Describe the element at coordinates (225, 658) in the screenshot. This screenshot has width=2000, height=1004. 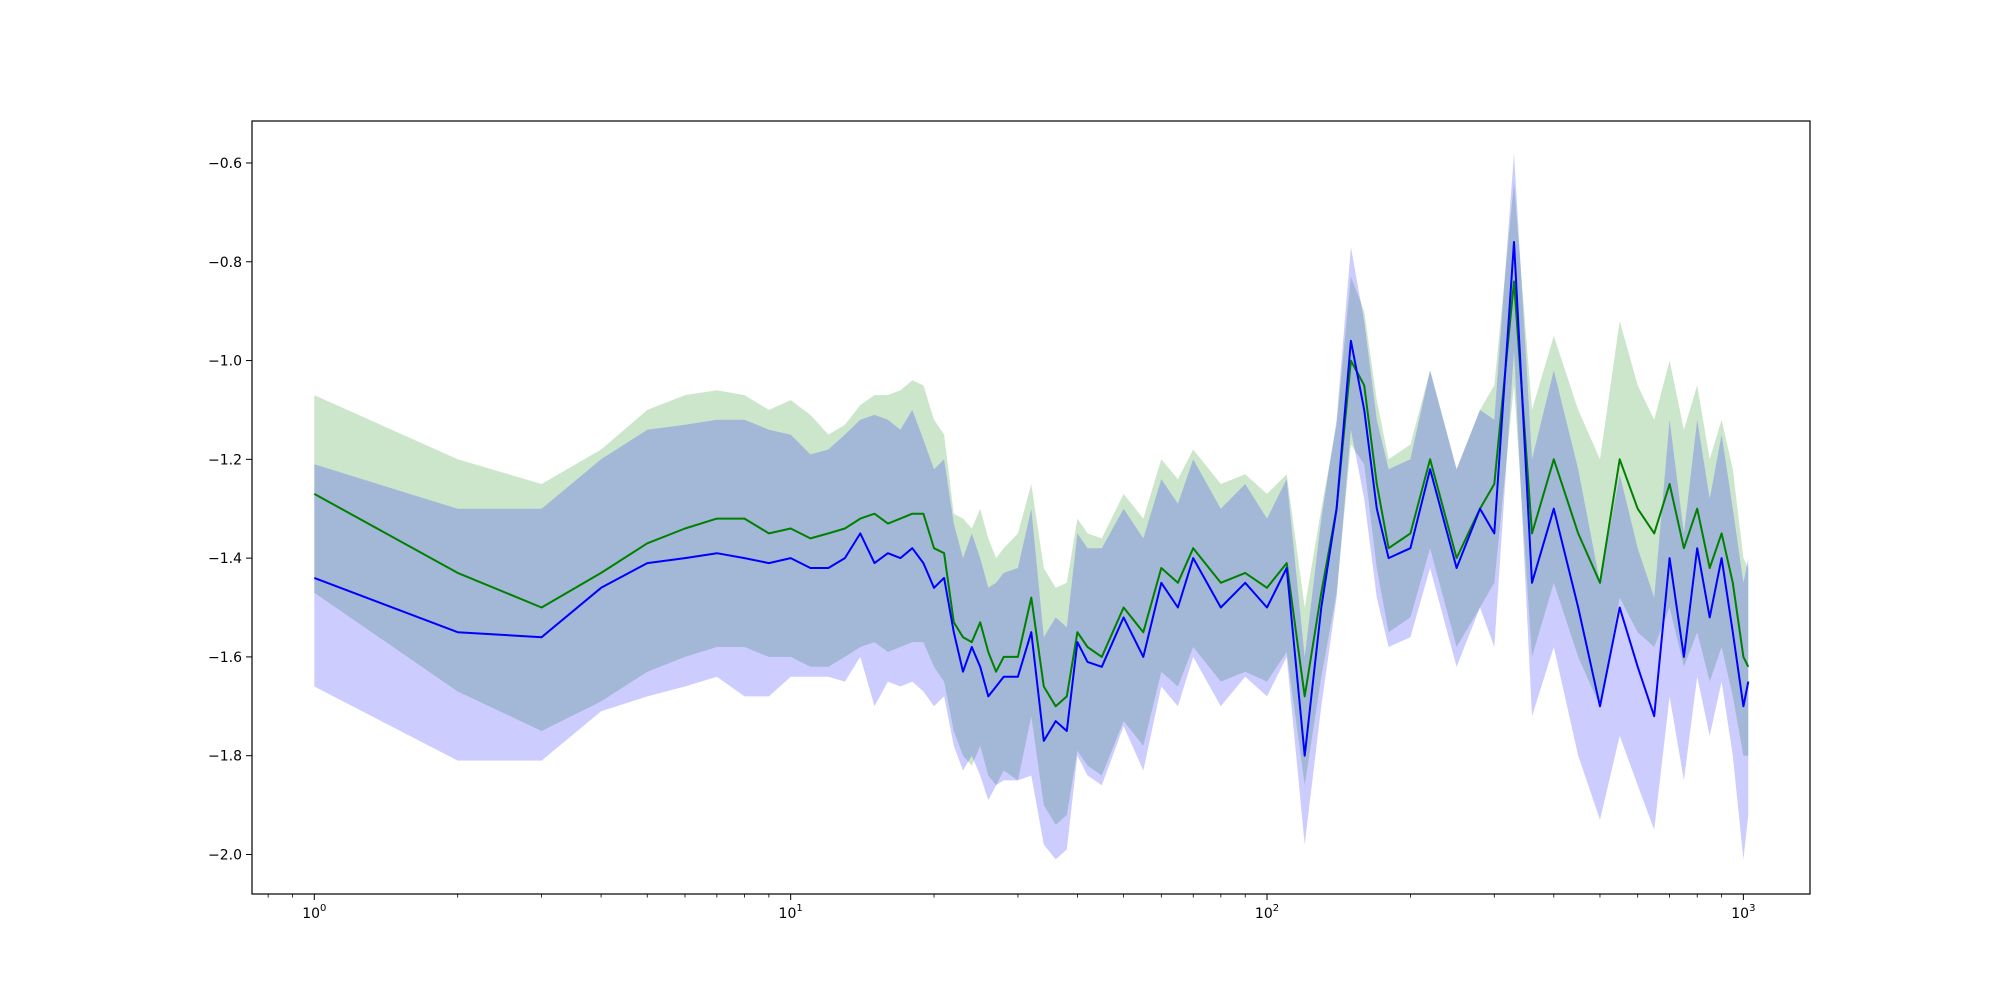
I see `y-tick-label: −1.6` at that location.